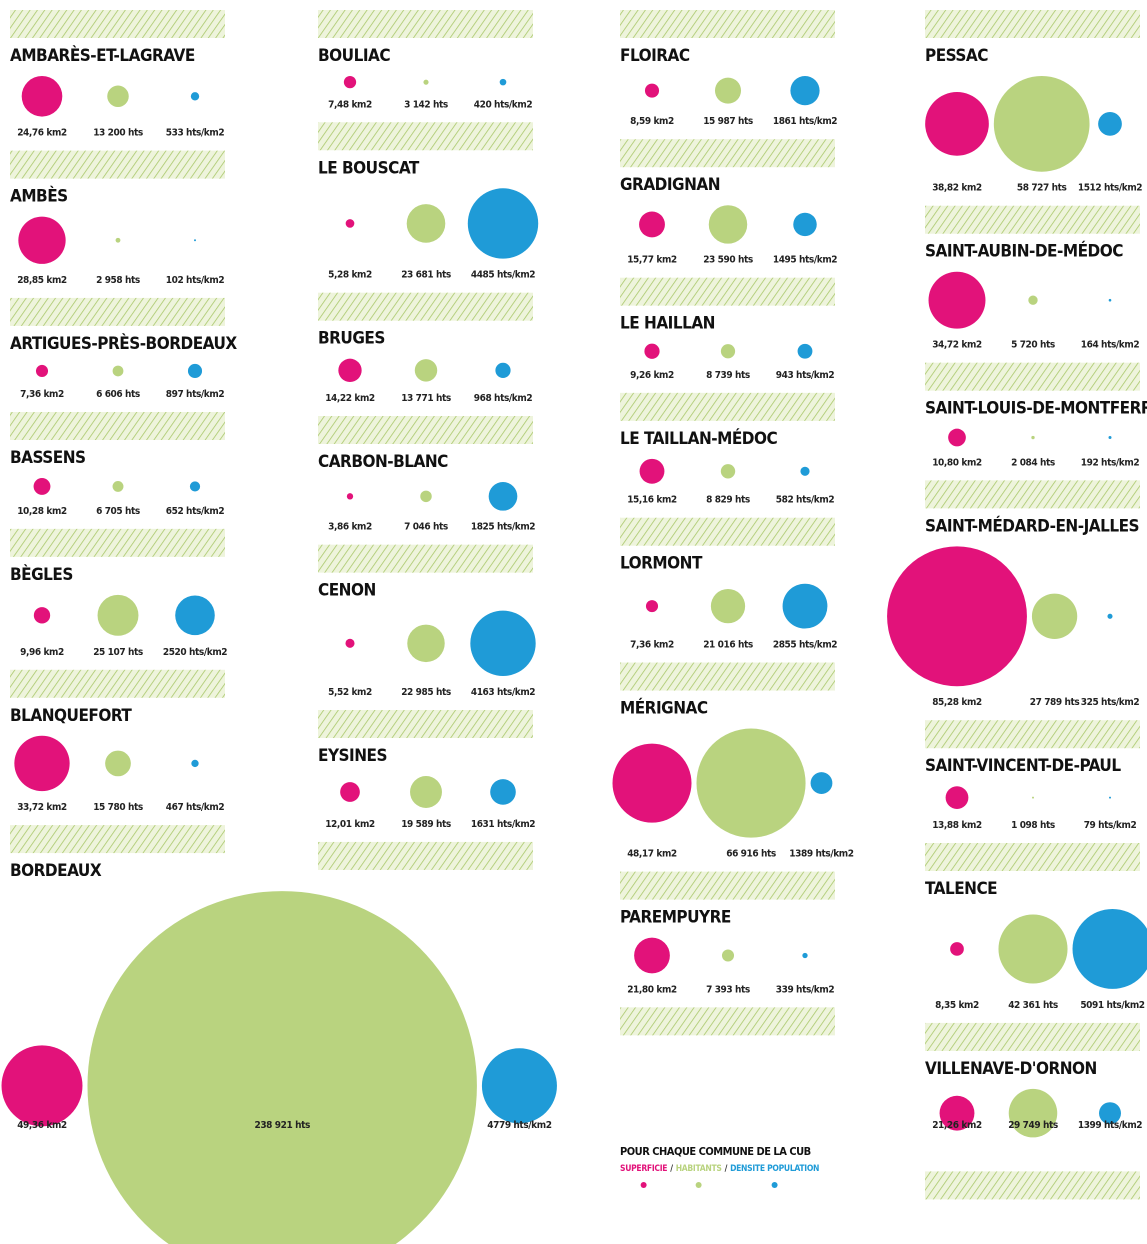 This screenshot has height=1244, width=1147. What do you see at coordinates (71, 716) in the screenshot?
I see `commune-name: BLANQUEFORT` at bounding box center [71, 716].